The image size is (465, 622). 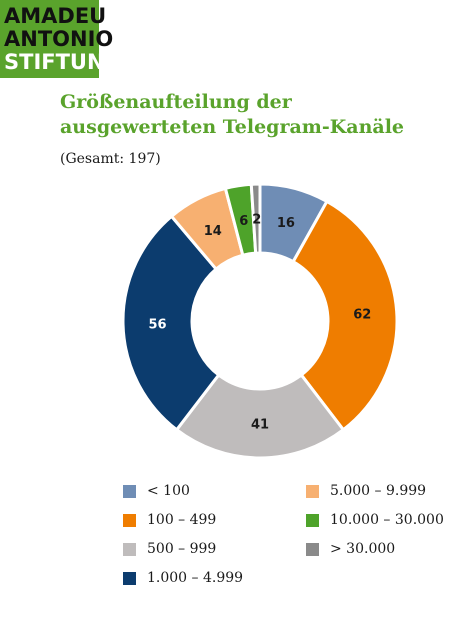 What do you see at coordinates (110, 159) in the screenshot?
I see `chart-subtitle: (Gesamt: 197)` at bounding box center [110, 159].